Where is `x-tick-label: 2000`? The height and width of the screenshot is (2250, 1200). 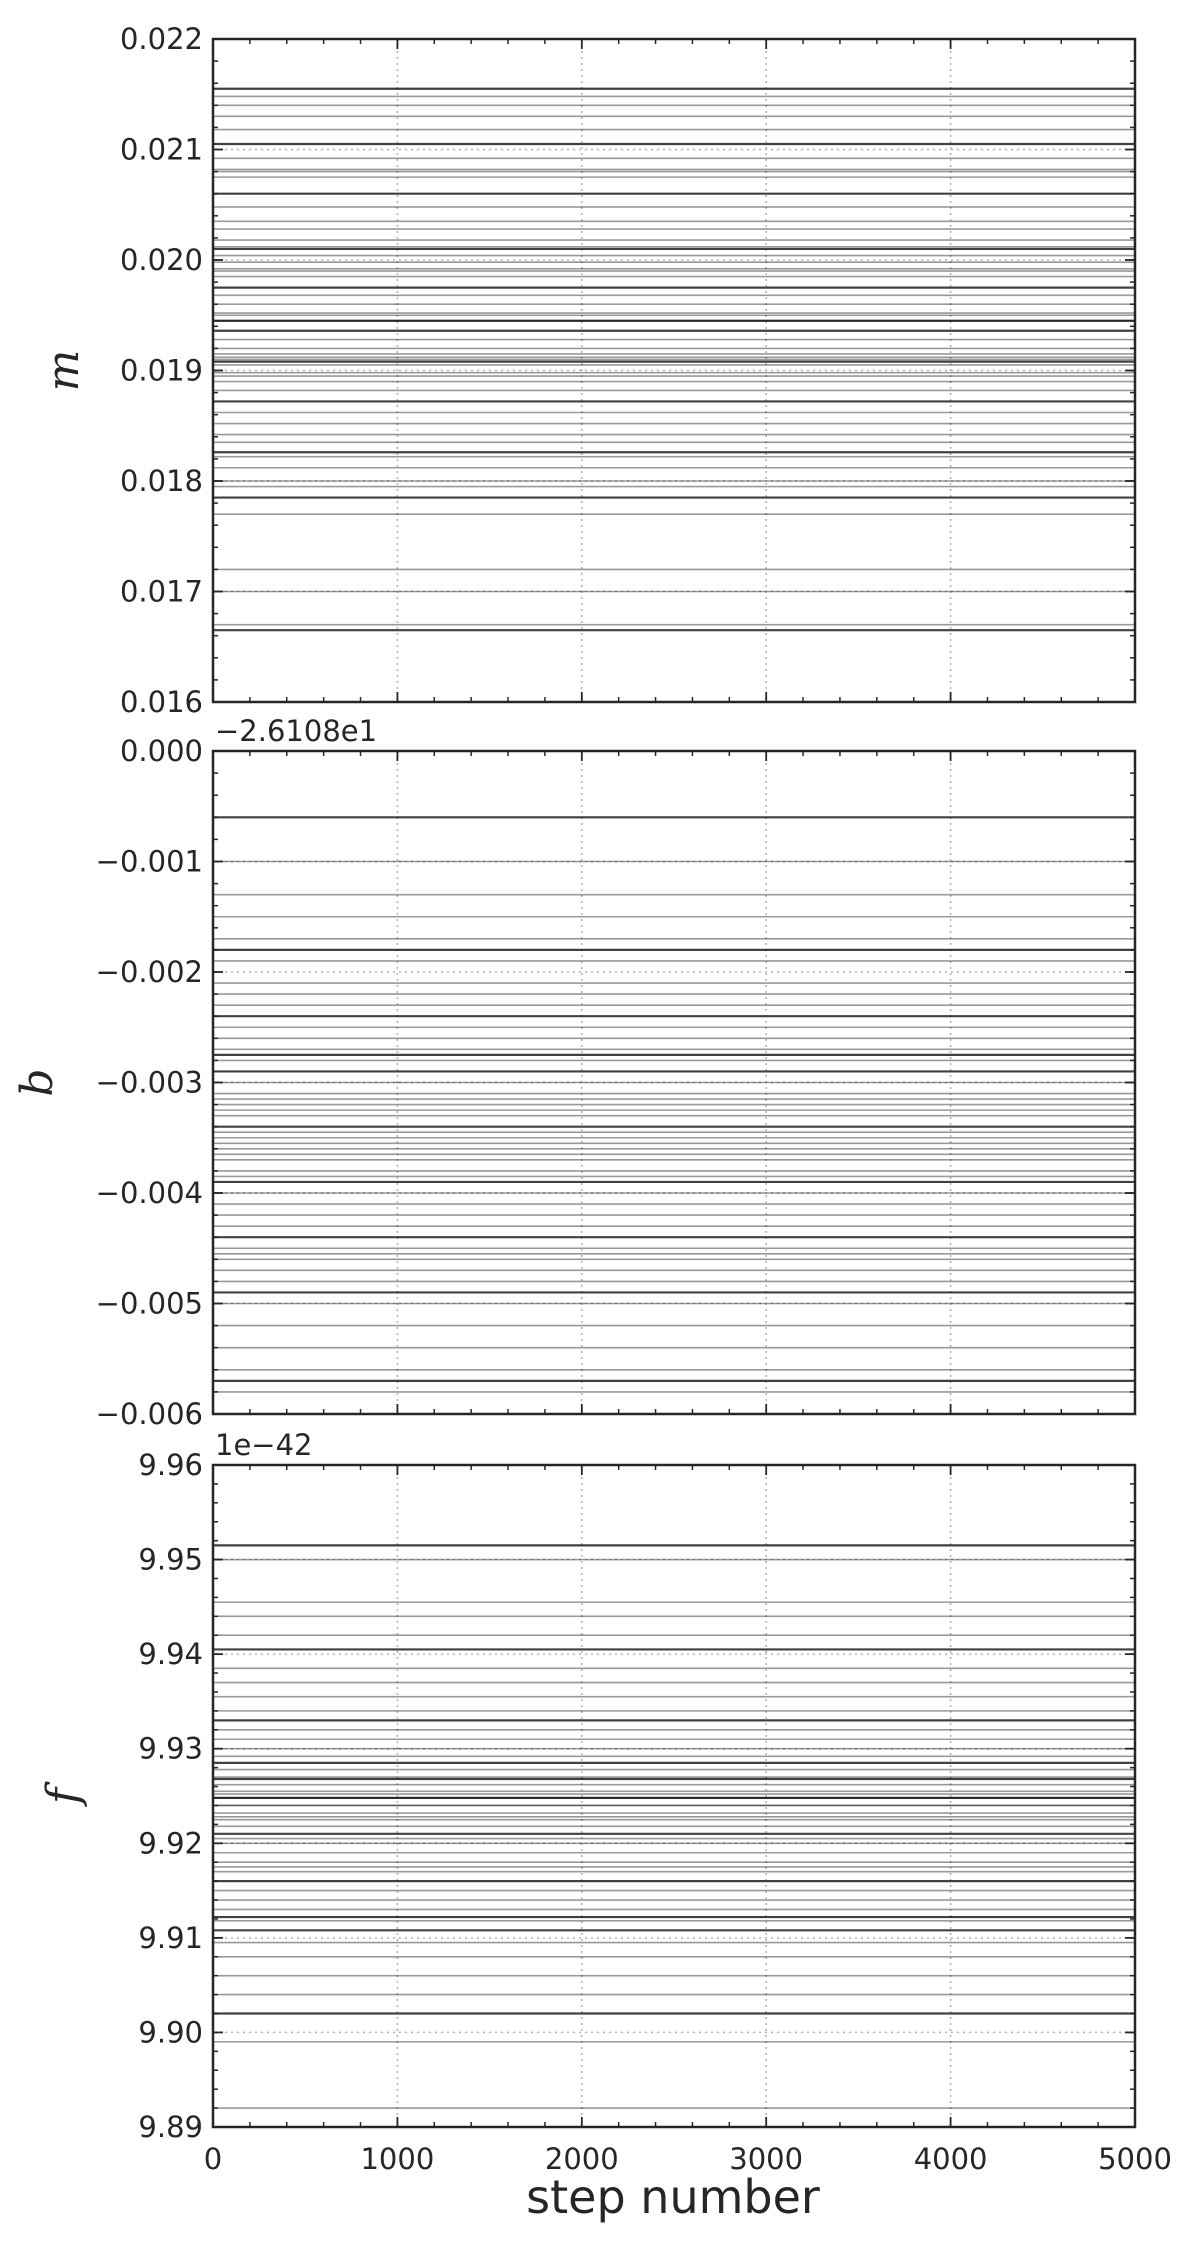 x-tick-label: 2000 is located at coordinates (582, 2159).